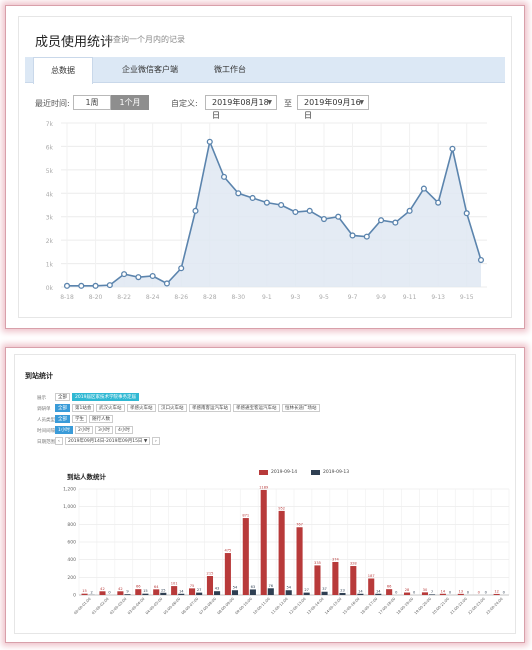  What do you see at coordinates (124, 430) in the screenshot?
I see `filter-chip: 4小时` at bounding box center [124, 430].